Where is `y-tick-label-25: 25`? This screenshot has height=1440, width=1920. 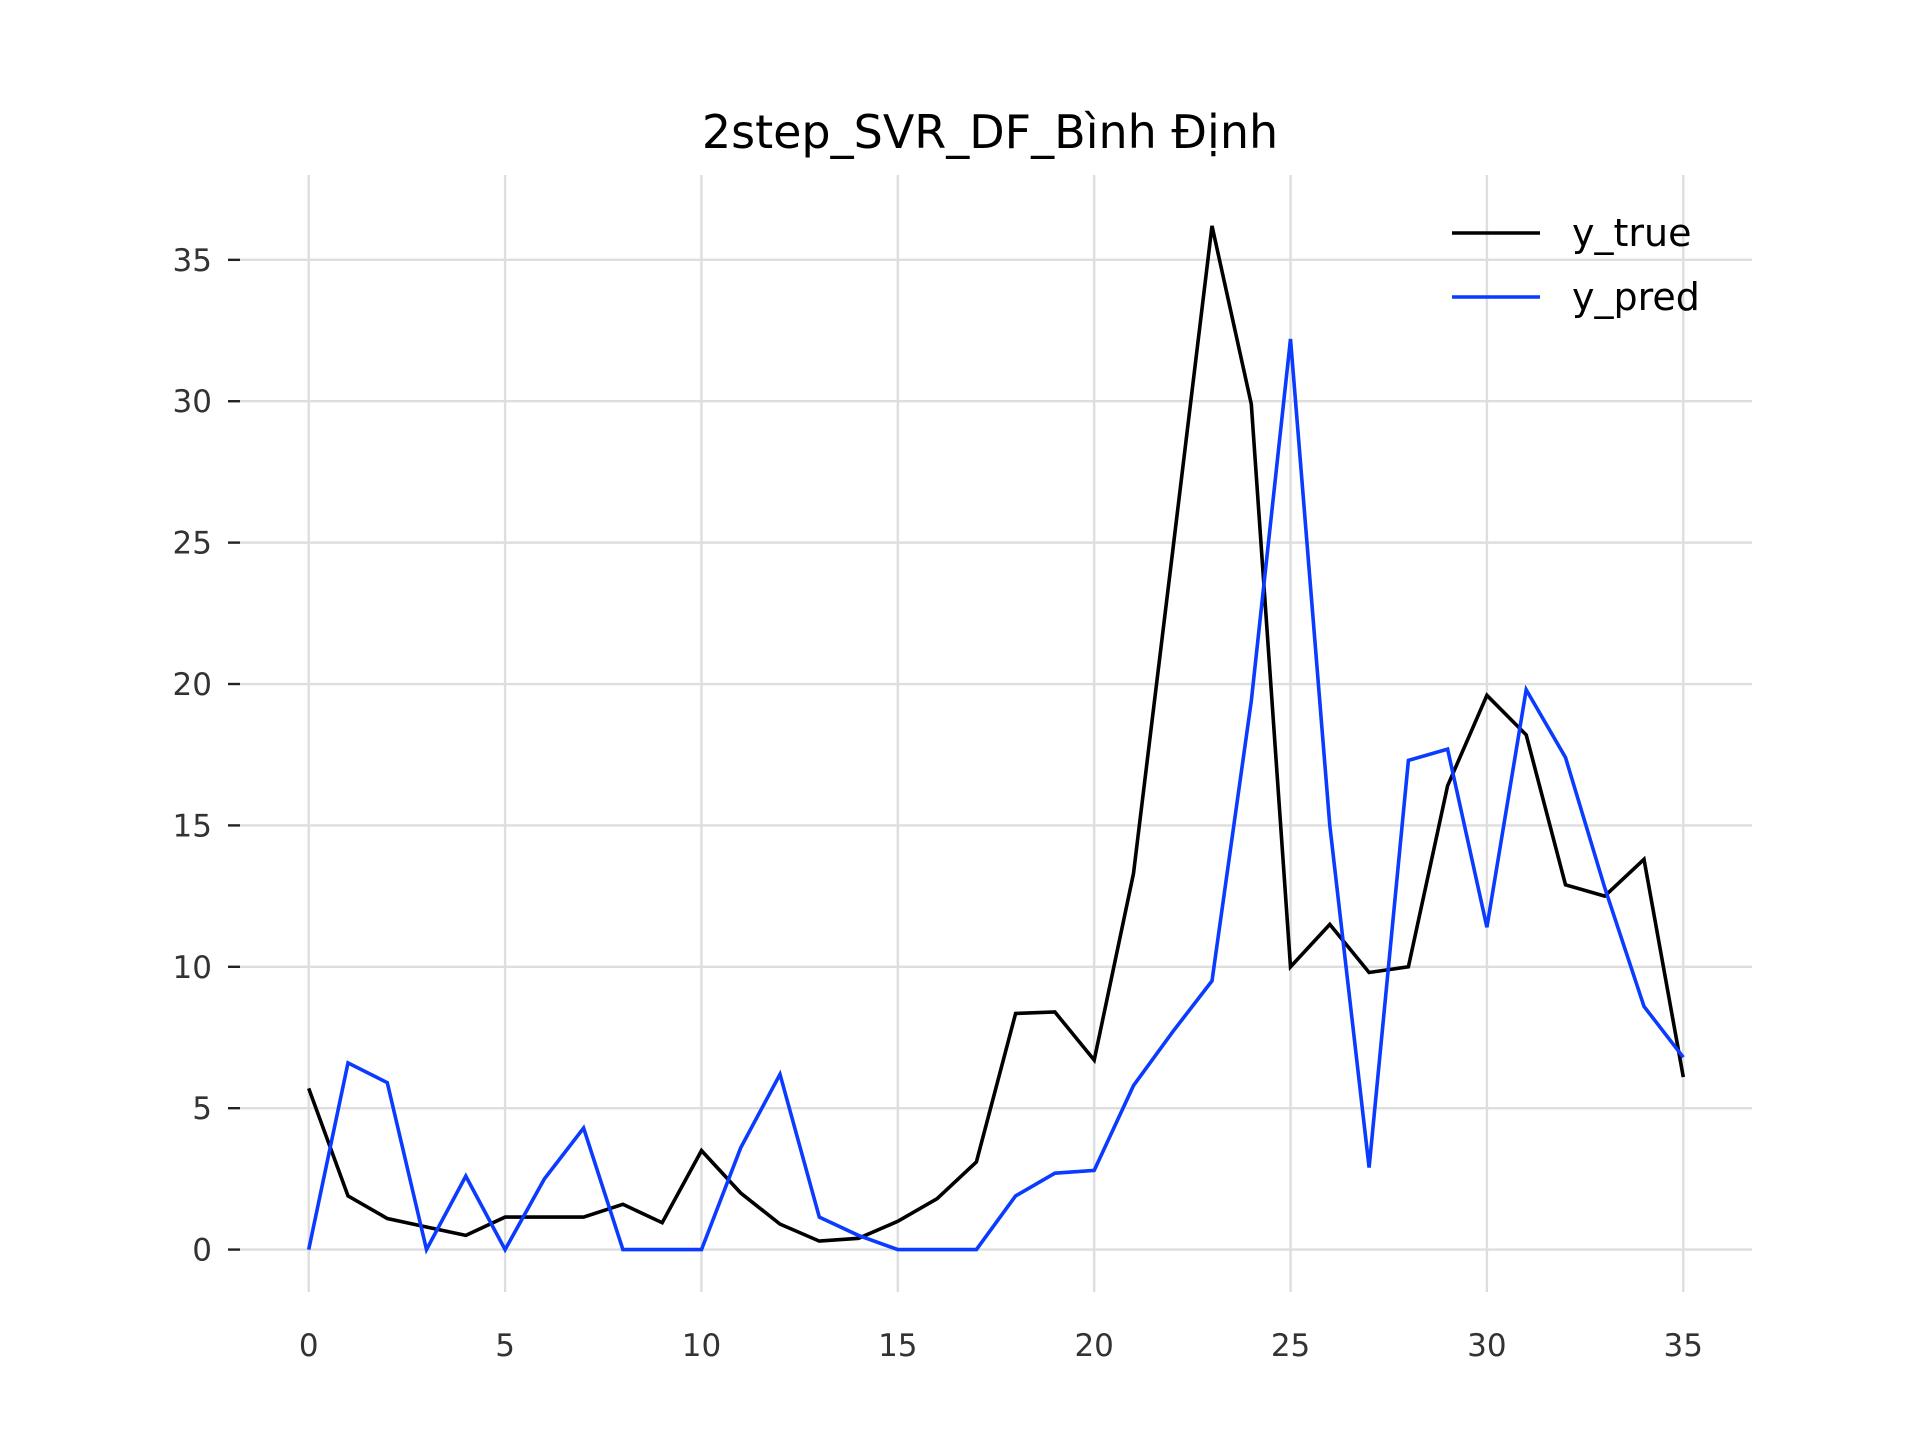 y-tick-label-25: 25 is located at coordinates (192, 544).